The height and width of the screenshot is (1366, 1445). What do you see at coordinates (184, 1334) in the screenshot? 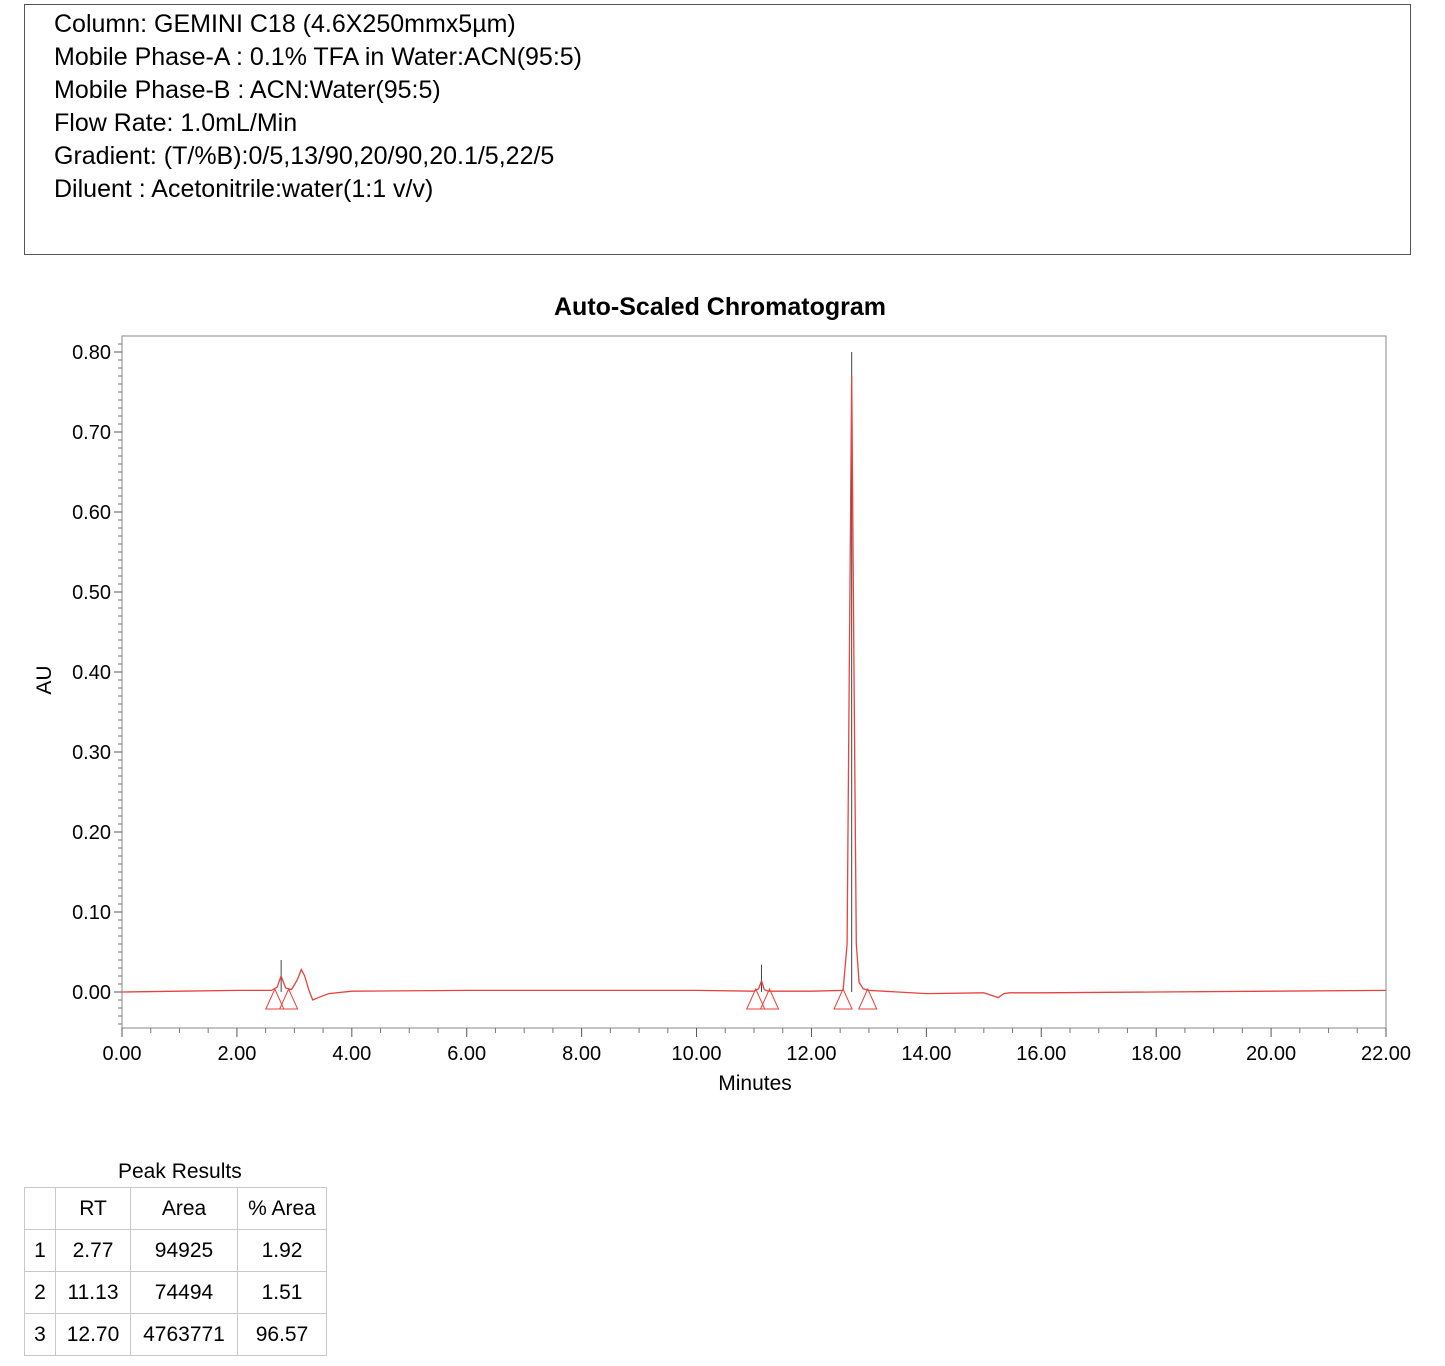
I see `row-area: 4763771` at bounding box center [184, 1334].